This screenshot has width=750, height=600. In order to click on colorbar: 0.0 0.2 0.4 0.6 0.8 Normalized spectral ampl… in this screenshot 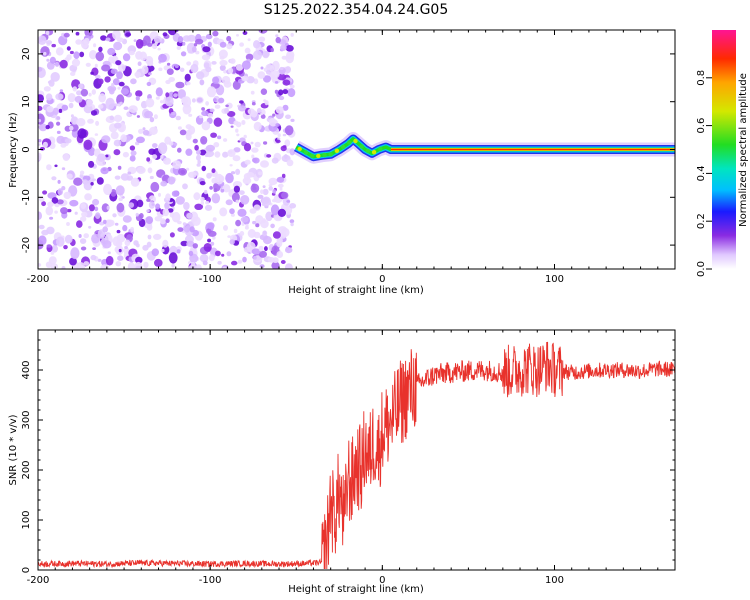, I will do `click(722, 153)`.